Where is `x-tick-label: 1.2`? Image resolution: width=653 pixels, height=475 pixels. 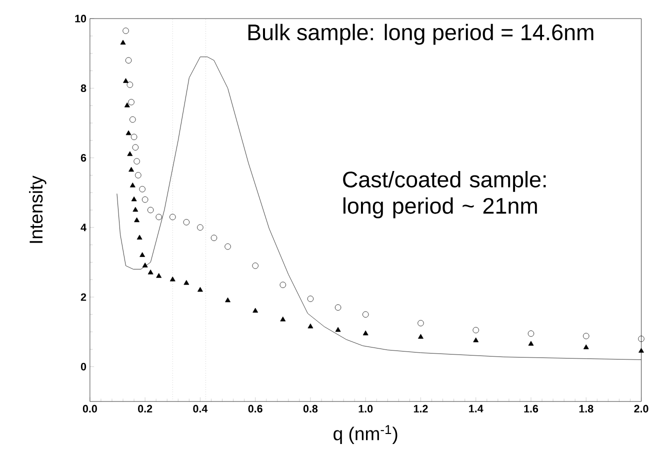
x-tick-label: 1.2 is located at coordinates (421, 408).